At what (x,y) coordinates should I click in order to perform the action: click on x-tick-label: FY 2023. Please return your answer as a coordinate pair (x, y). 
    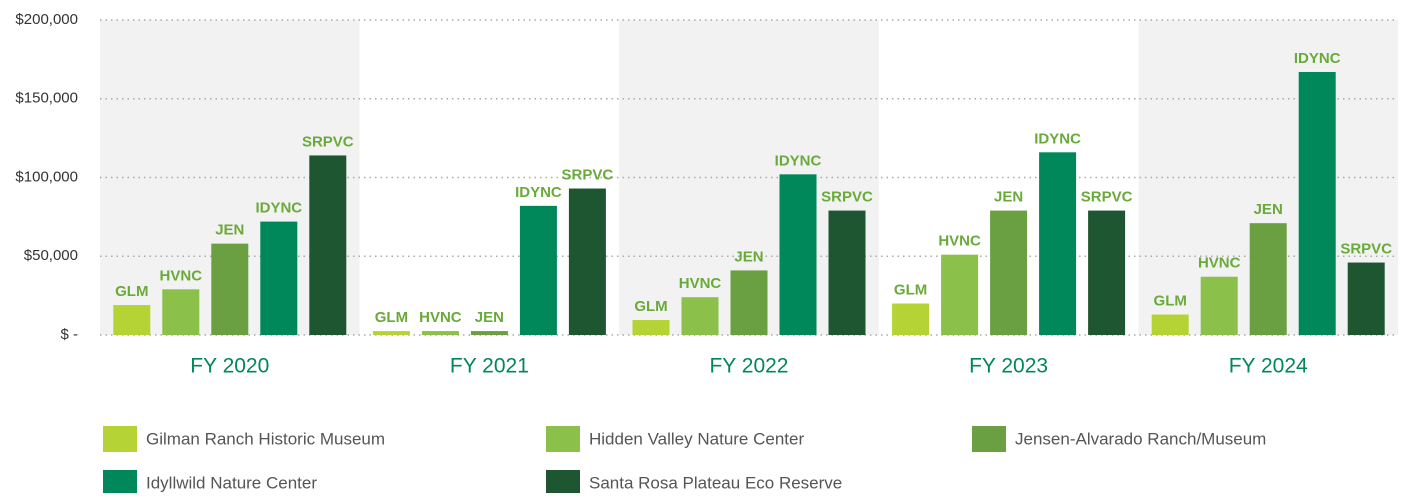
    Looking at the image, I should click on (1008, 366).